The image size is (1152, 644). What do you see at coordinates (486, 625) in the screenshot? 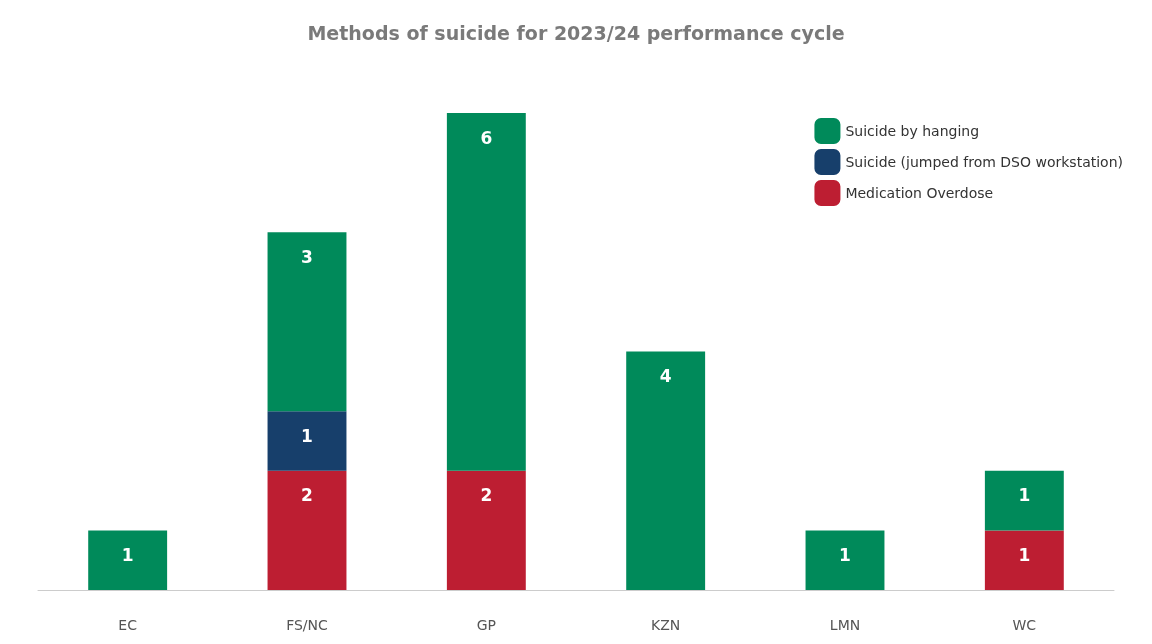
I see `x-tick-label: GP` at bounding box center [486, 625].